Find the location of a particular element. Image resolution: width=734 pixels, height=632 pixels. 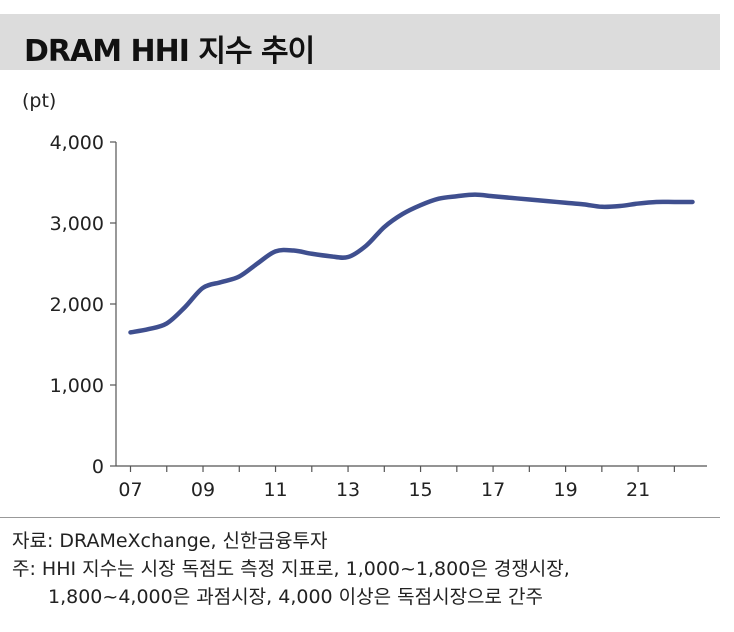

x-tick-label: 07 is located at coordinates (130, 490).